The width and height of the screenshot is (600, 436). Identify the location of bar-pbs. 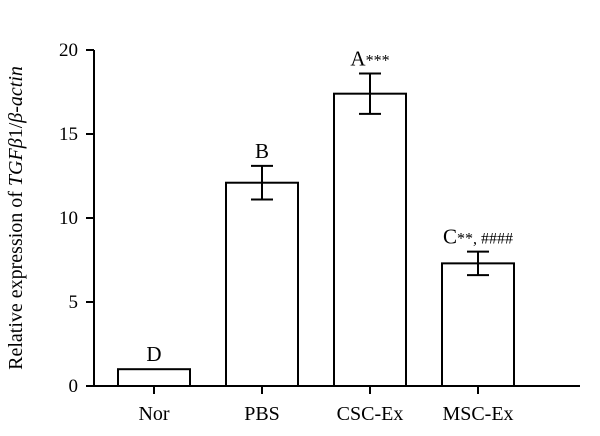
(262, 284).